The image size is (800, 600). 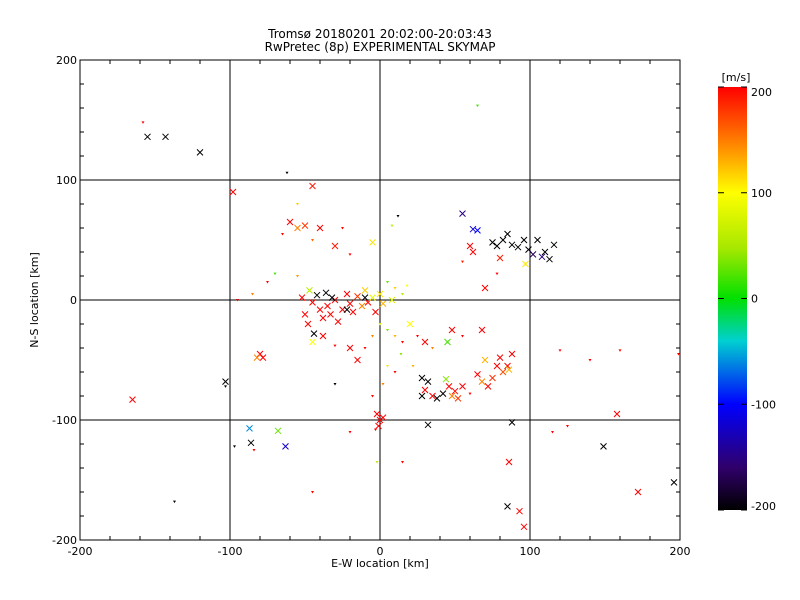 I want to click on x-tick-label: -200, so click(x=80, y=551).